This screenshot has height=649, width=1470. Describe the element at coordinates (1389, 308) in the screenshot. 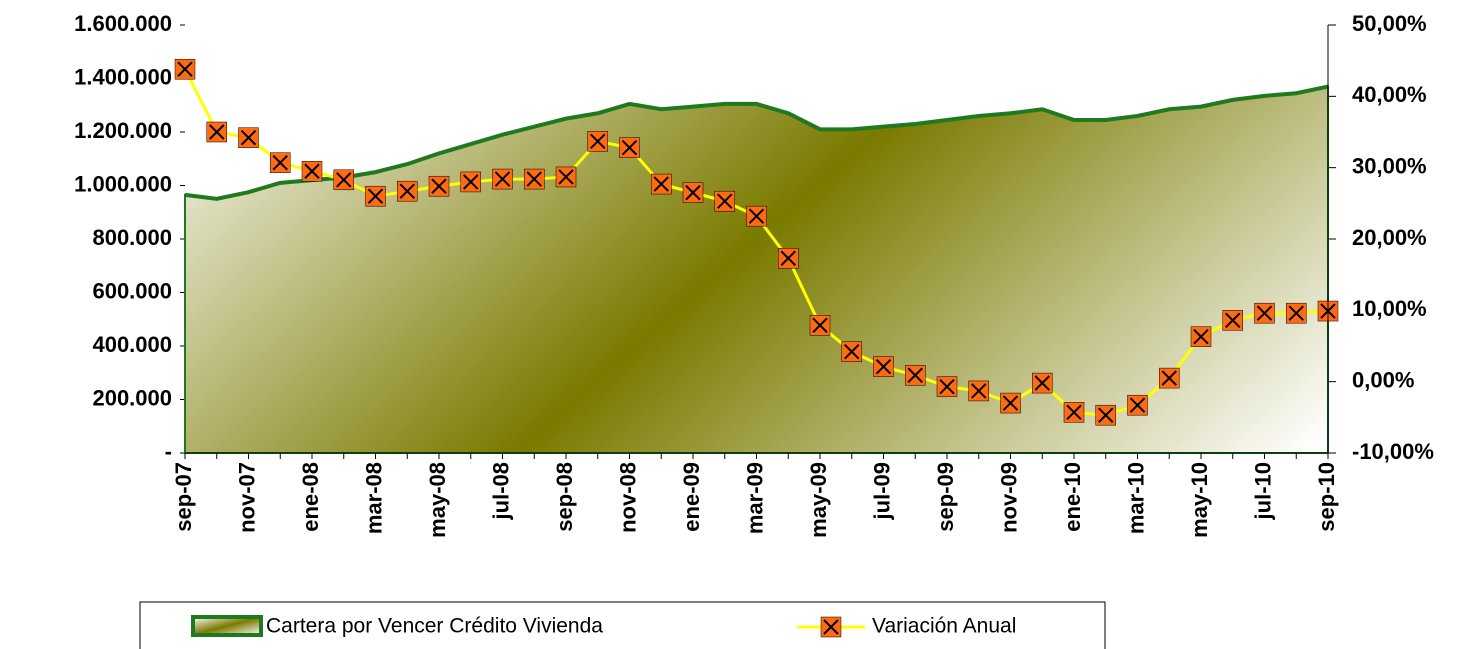

I see `y2-tick-label: 10,00%` at that location.